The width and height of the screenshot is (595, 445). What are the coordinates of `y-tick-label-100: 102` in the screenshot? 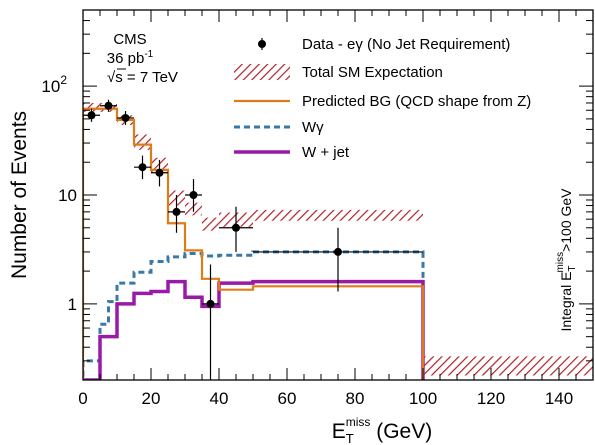 It's located at (54, 84).